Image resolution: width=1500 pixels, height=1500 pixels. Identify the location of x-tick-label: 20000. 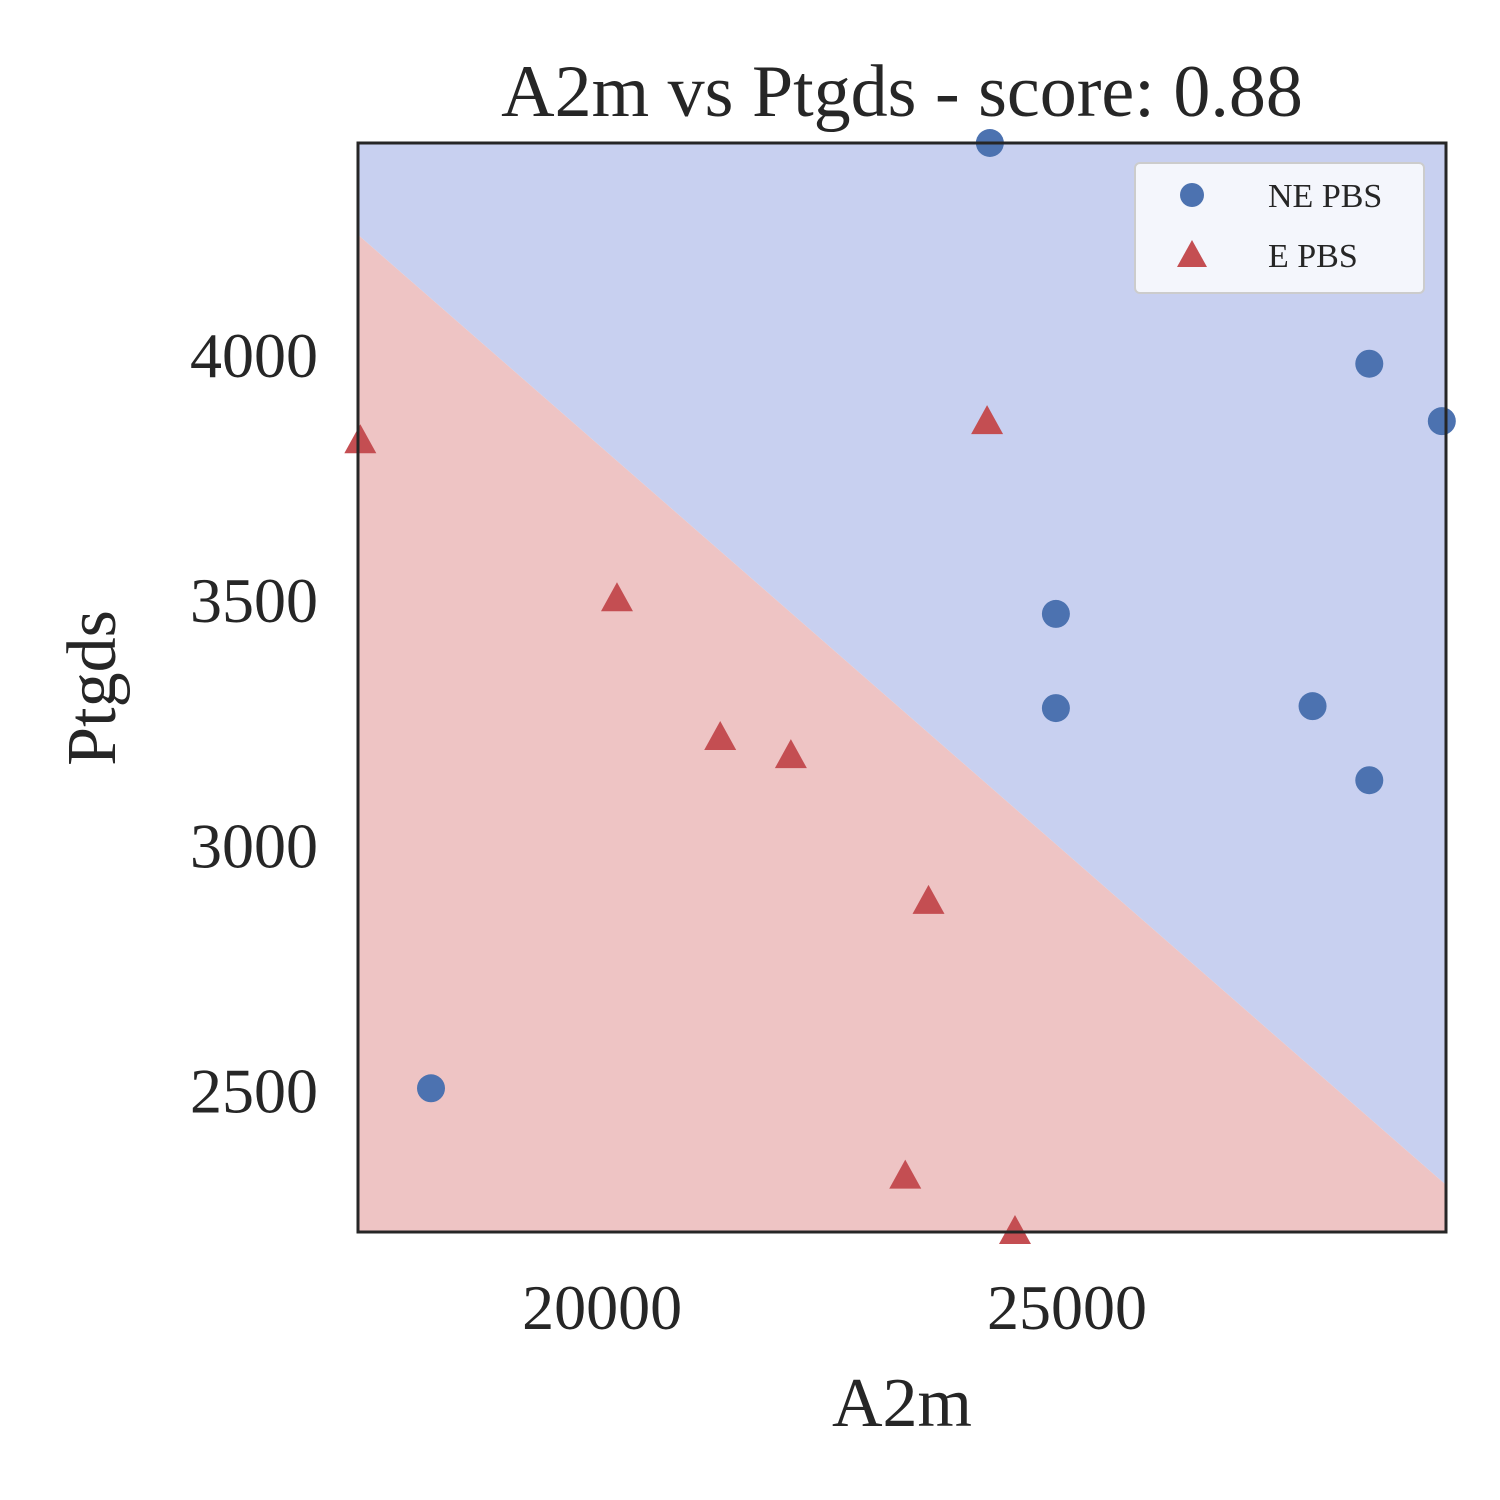
(602, 1307).